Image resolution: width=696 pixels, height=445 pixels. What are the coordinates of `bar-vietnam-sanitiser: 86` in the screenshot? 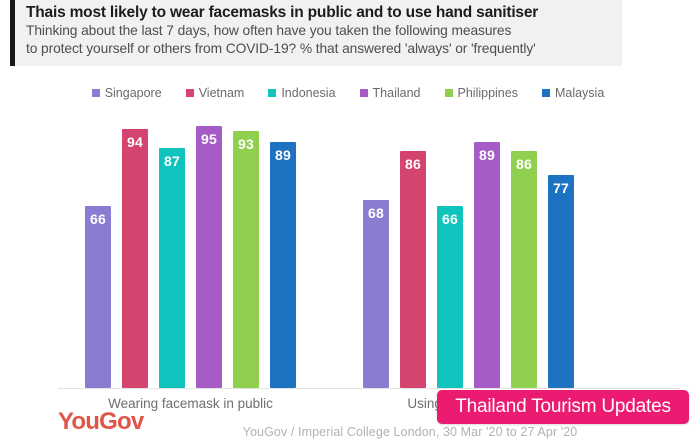 It's located at (413, 269).